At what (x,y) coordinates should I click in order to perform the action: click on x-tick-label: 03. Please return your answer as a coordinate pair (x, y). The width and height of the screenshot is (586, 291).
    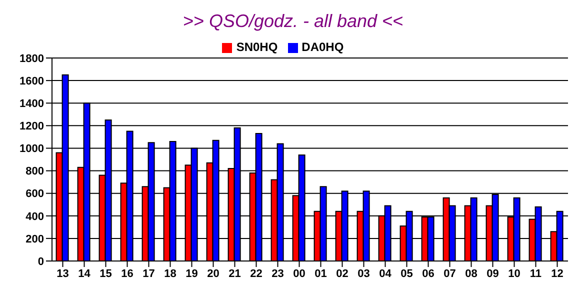
    Looking at the image, I should click on (364, 274).